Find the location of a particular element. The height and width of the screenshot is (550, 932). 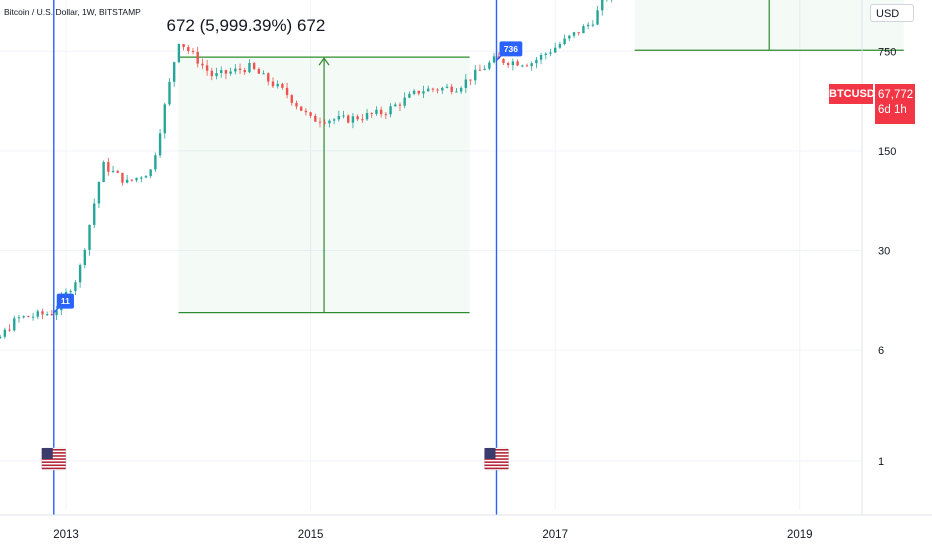

countdown: 6d 1h is located at coordinates (892, 110).